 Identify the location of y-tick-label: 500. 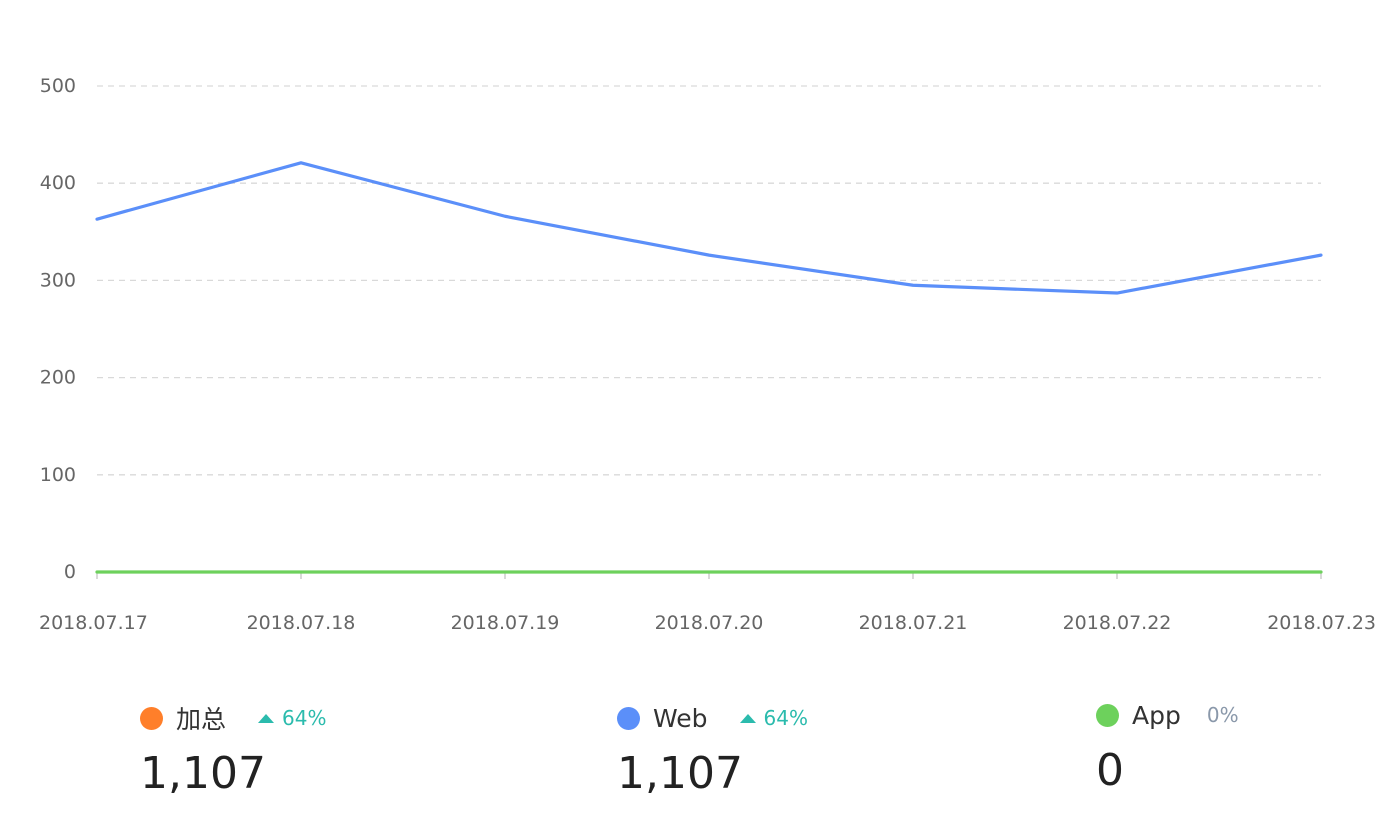
(58, 86).